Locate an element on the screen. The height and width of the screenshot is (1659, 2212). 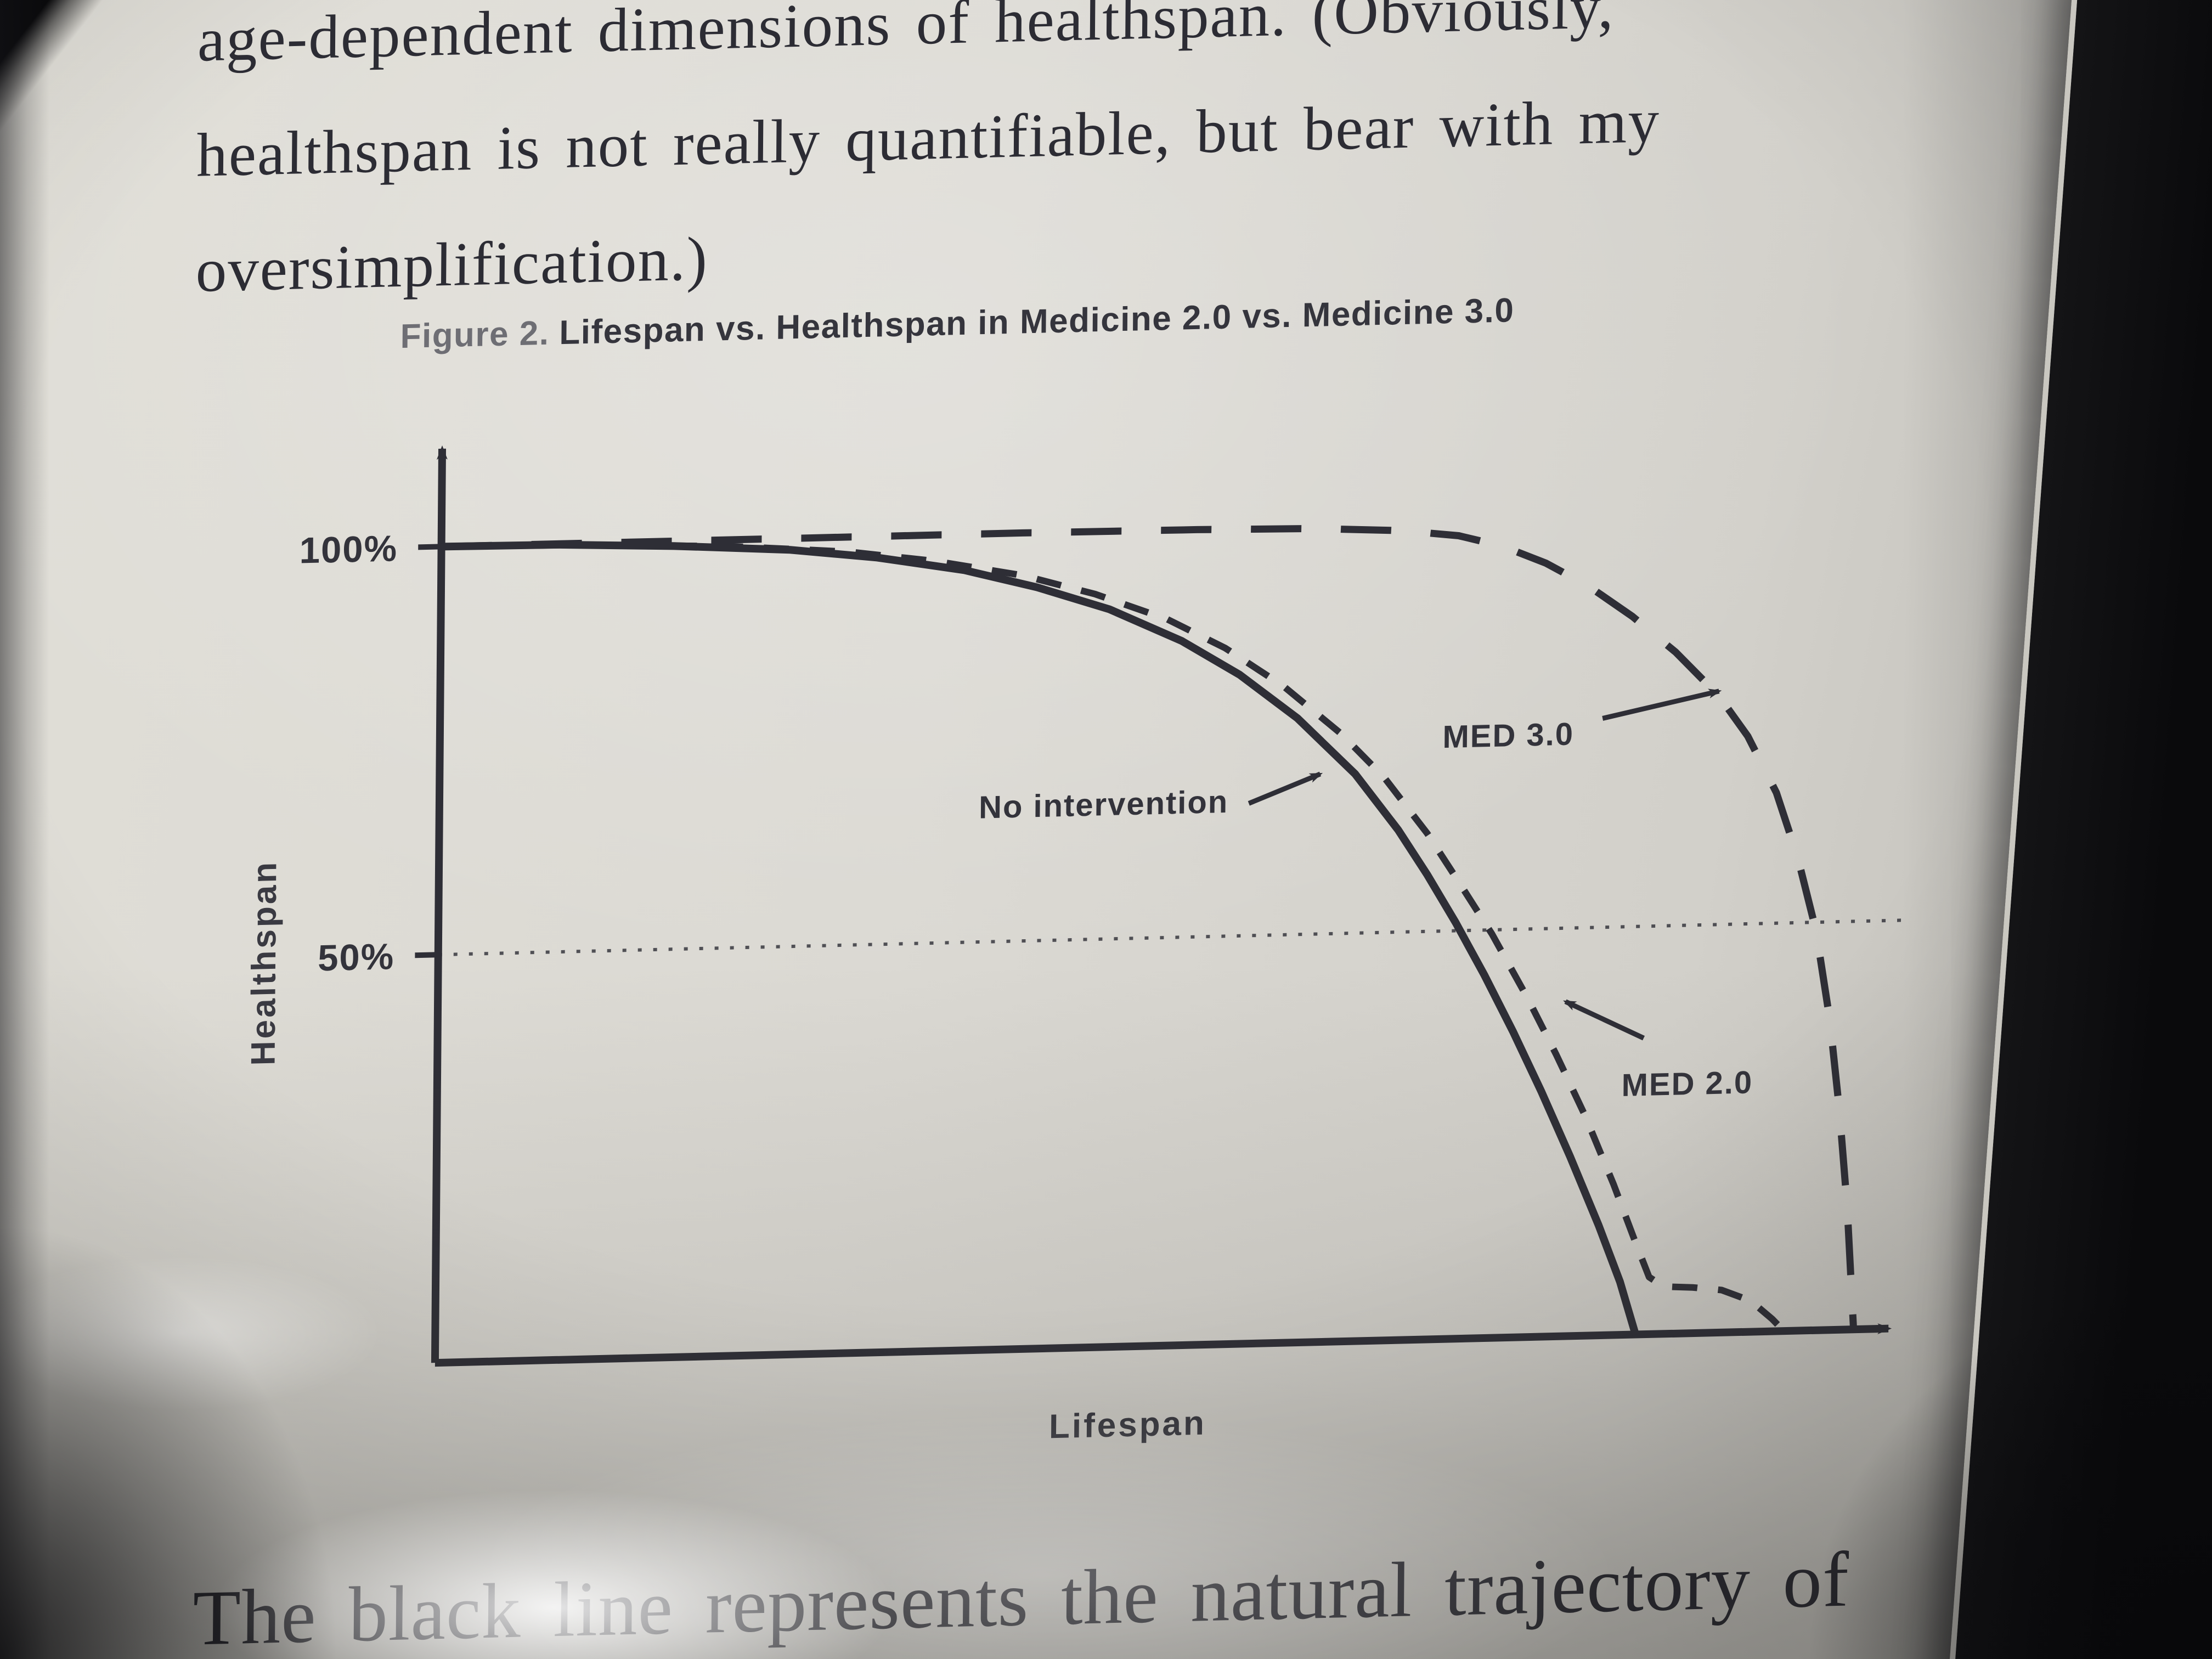
y-axis-label: Healthspan is located at coordinates (264, 963).